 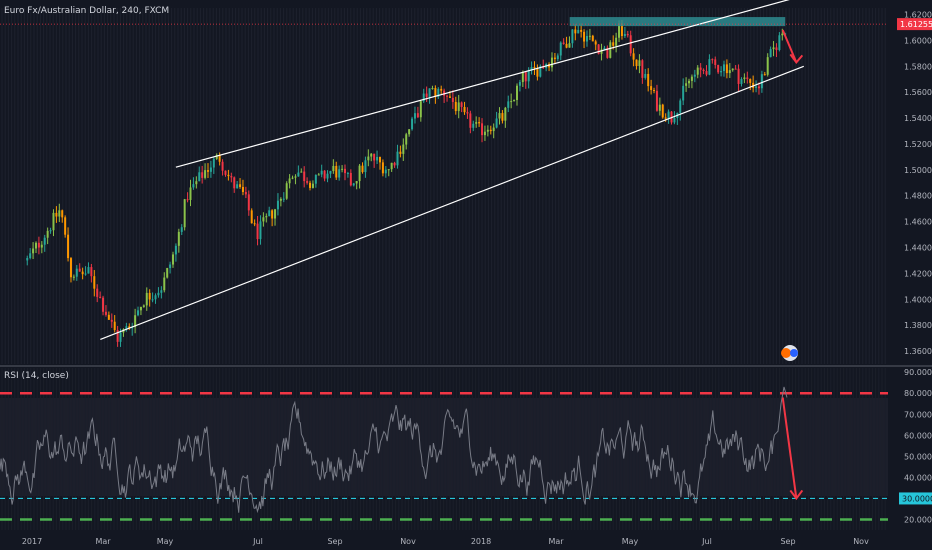 What do you see at coordinates (918, 325) in the screenshot?
I see `price-tick-label: 1.38000` at bounding box center [918, 325].